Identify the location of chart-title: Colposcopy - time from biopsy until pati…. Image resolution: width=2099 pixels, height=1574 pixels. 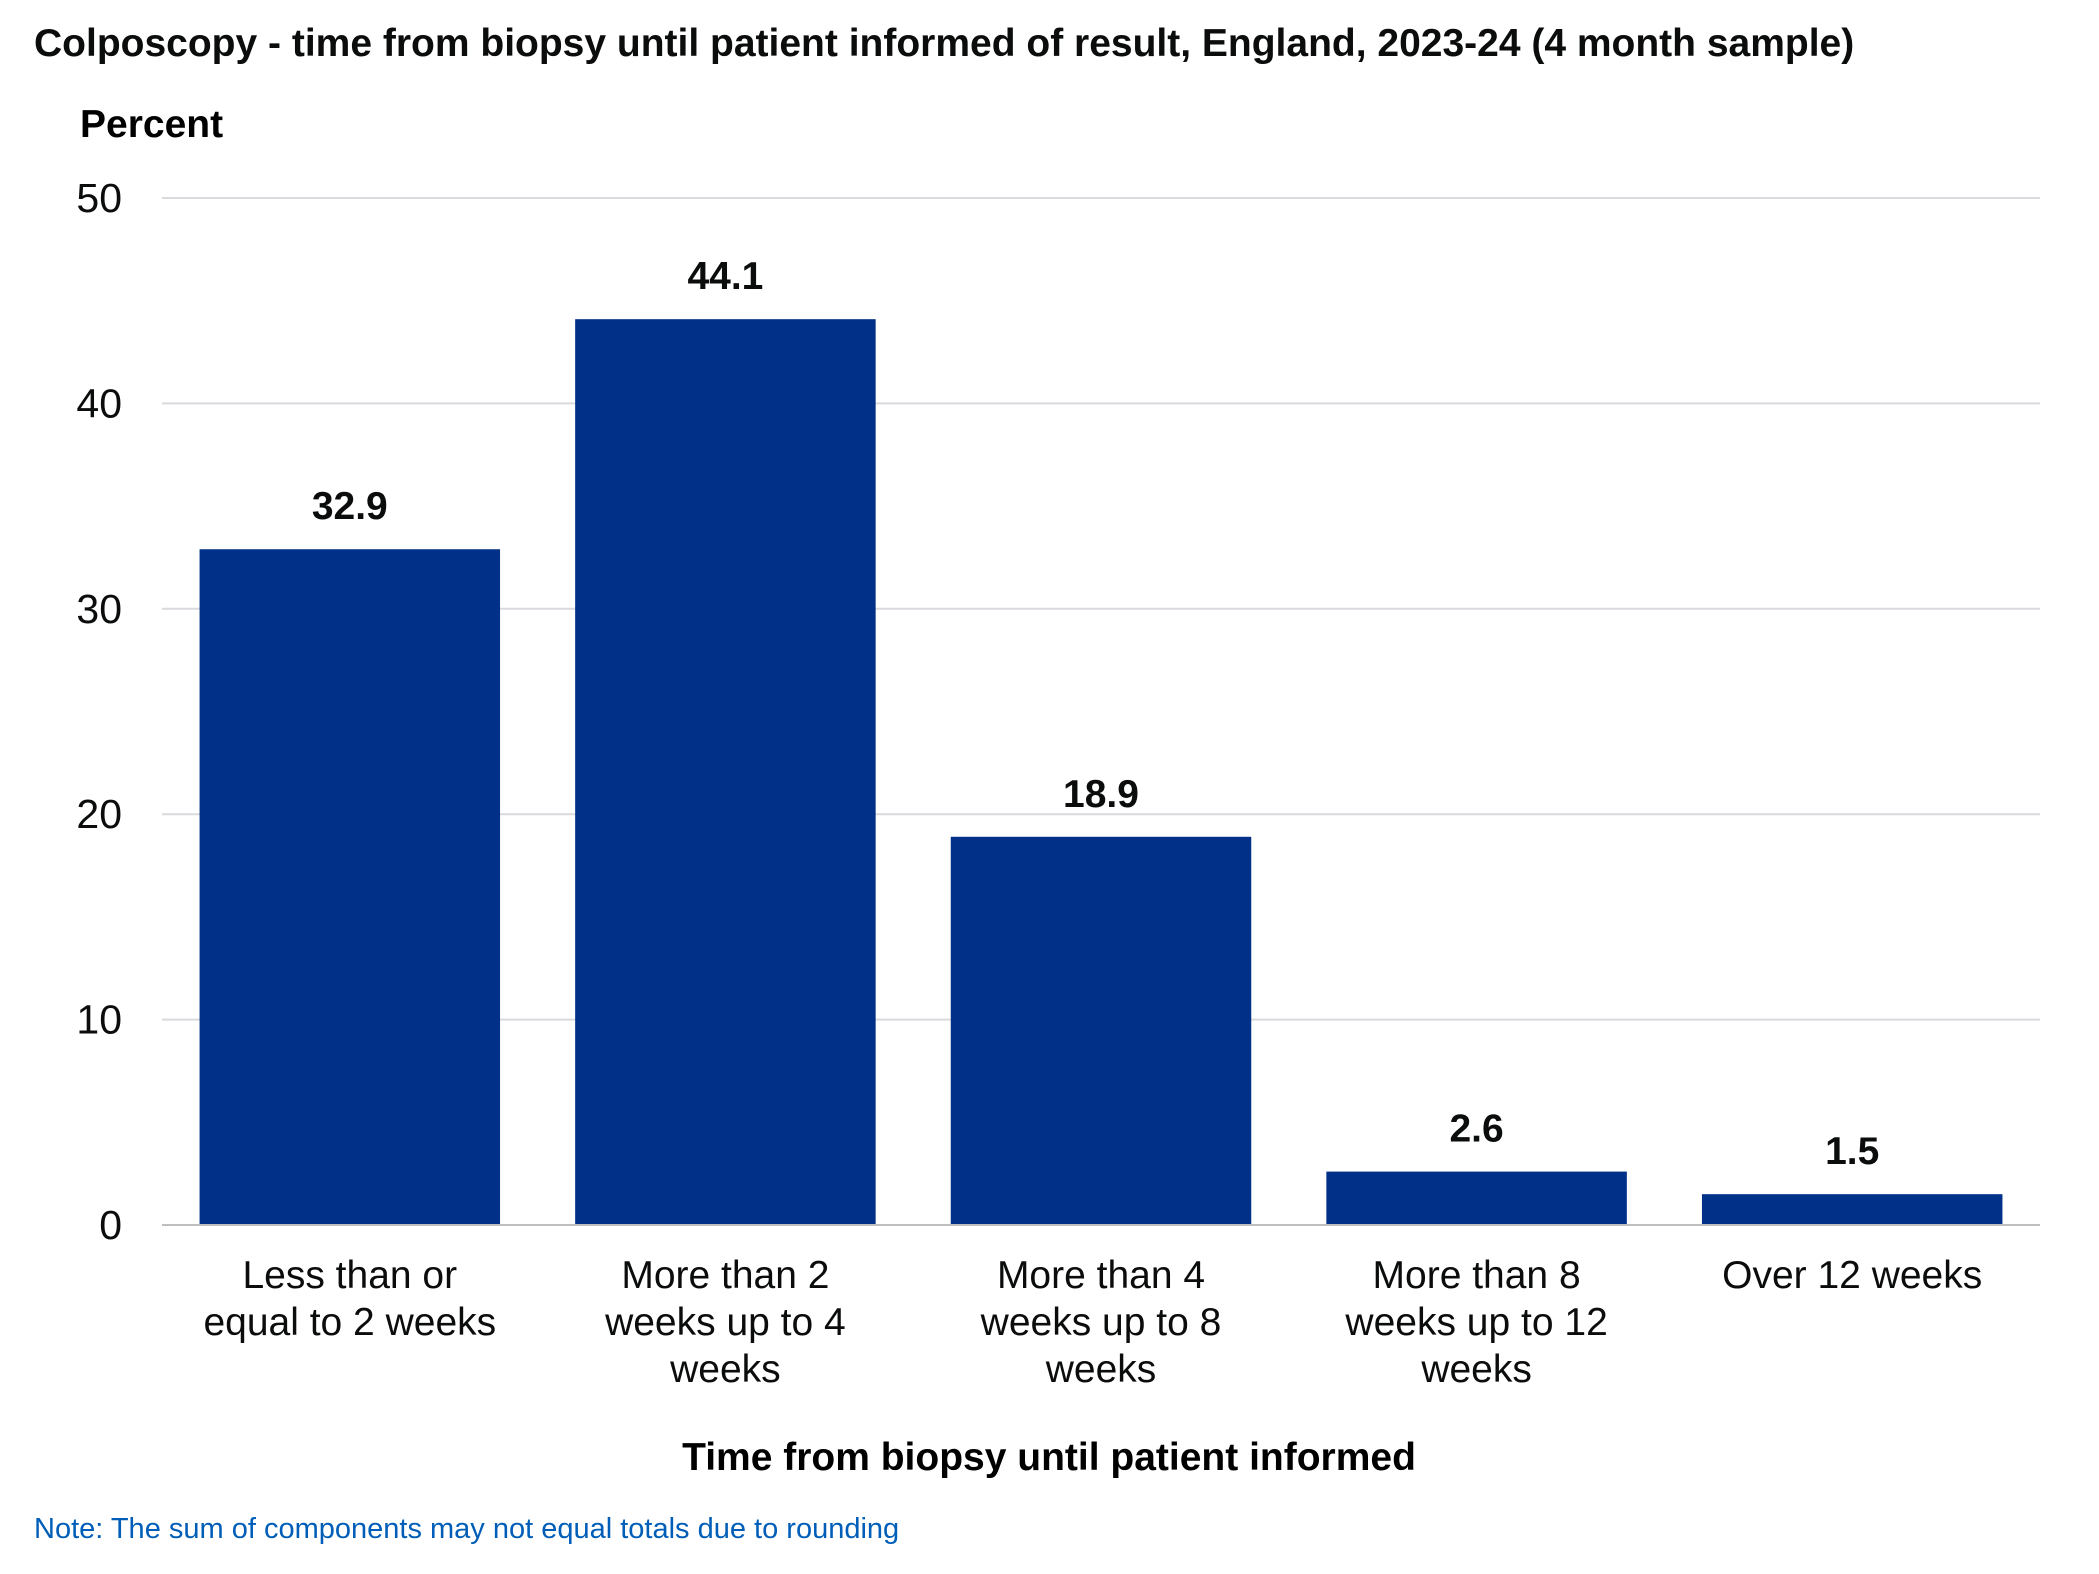
(944, 43).